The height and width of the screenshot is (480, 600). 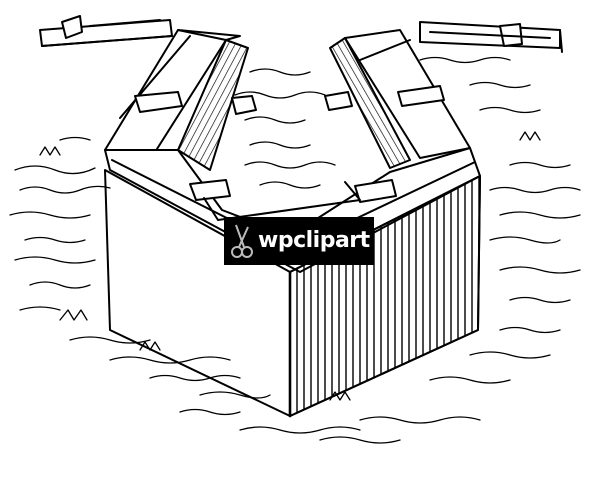 I want to click on scissors-icon, so click(x=242, y=241).